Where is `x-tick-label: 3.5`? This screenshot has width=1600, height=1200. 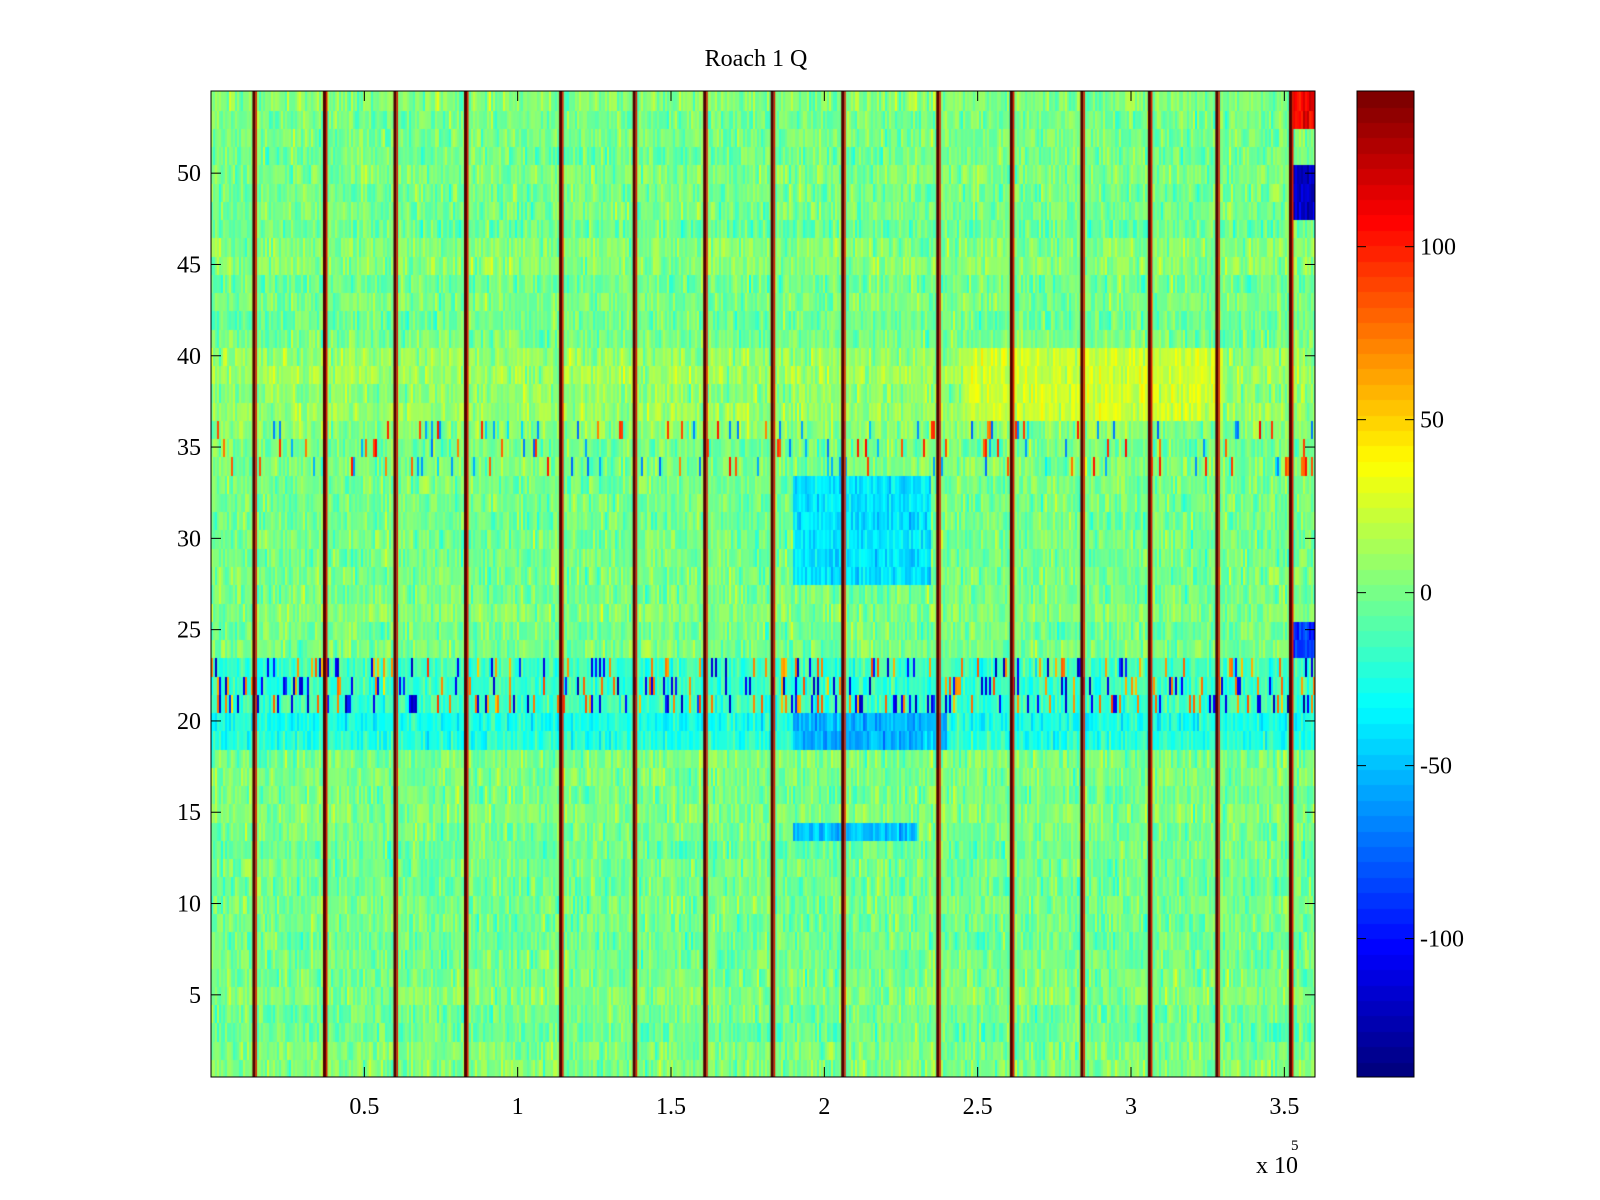 x-tick-label: 3.5 is located at coordinates (1284, 1107).